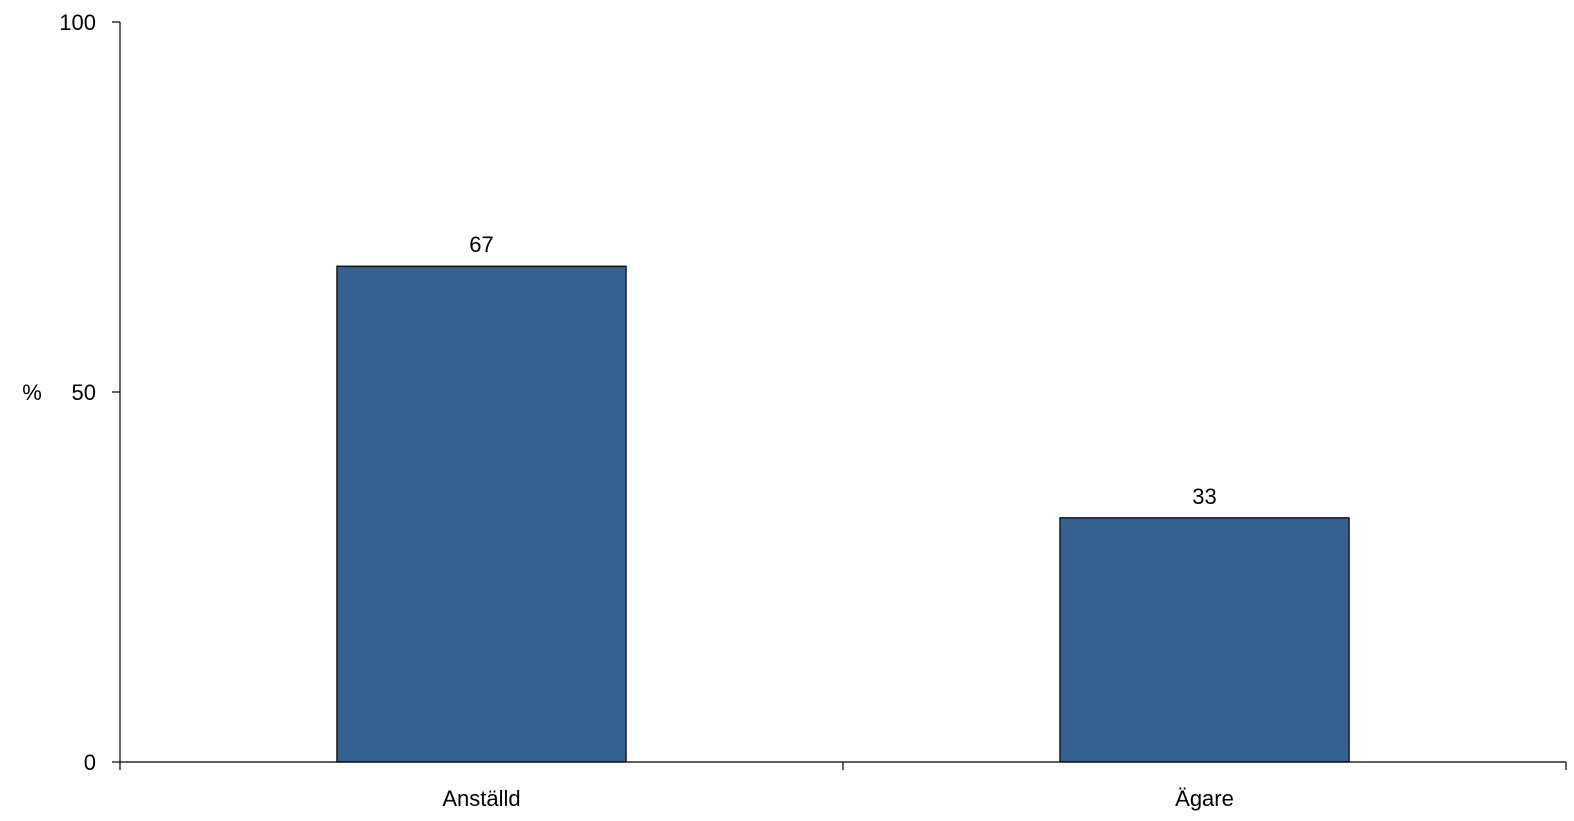 Image resolution: width=1574 pixels, height=821 pixels. Describe the element at coordinates (77, 22) in the screenshot. I see `y-tick-label: 100` at that location.